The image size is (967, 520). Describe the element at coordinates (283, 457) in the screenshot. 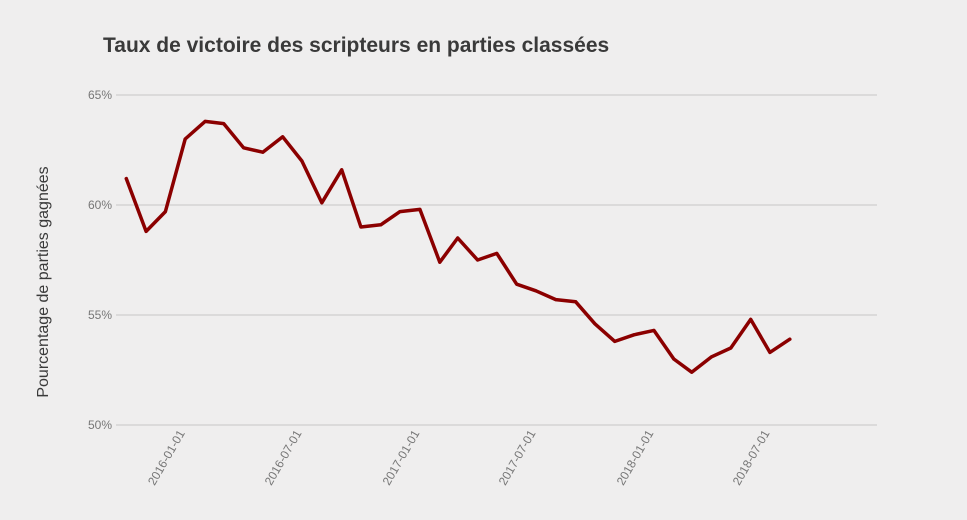

I see `x-tick-label: 2016-07-01` at that location.